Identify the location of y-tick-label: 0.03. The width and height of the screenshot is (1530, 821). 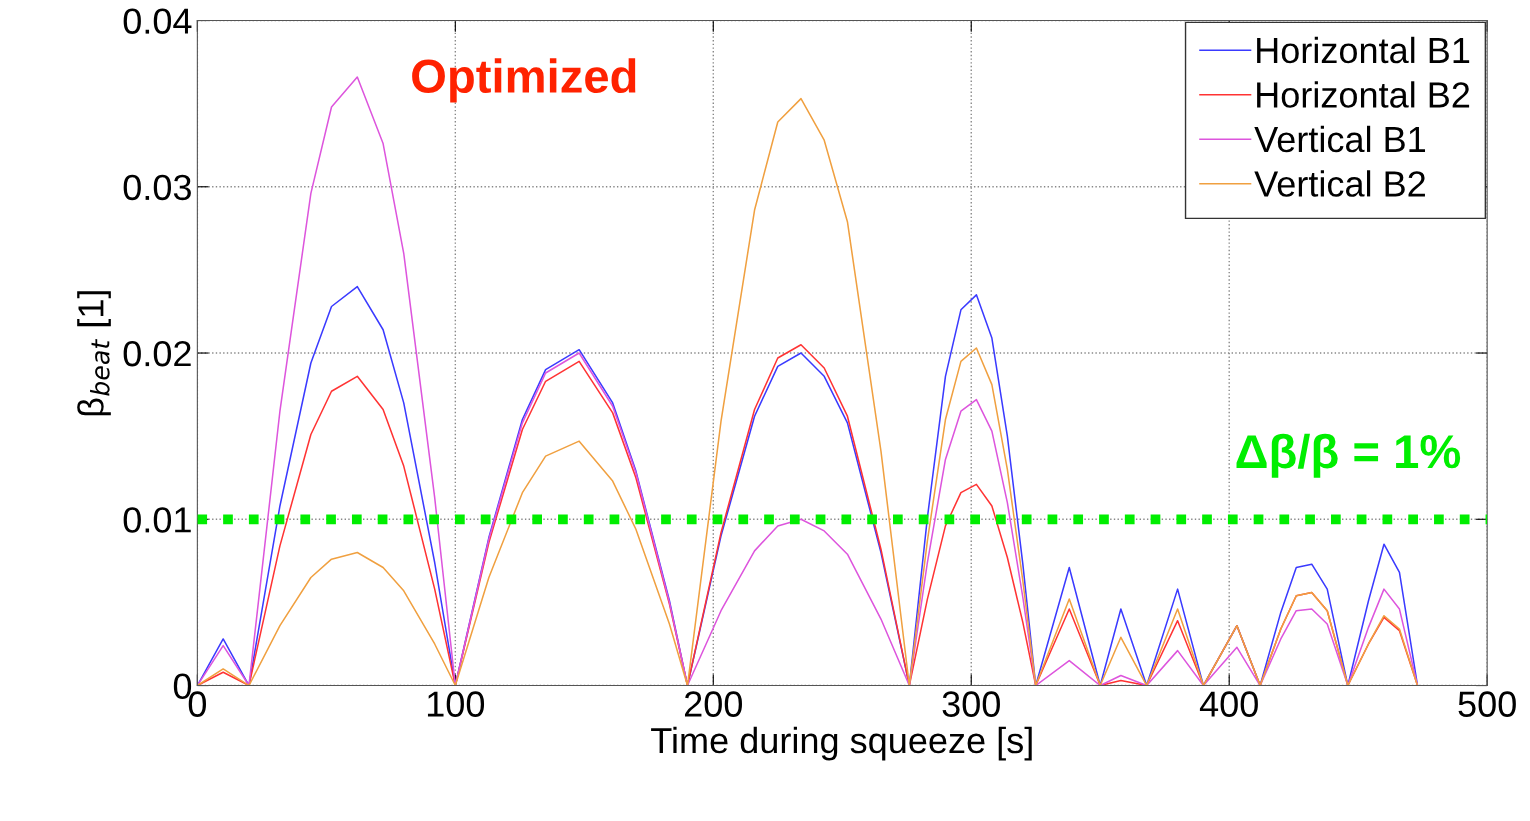
(157, 187).